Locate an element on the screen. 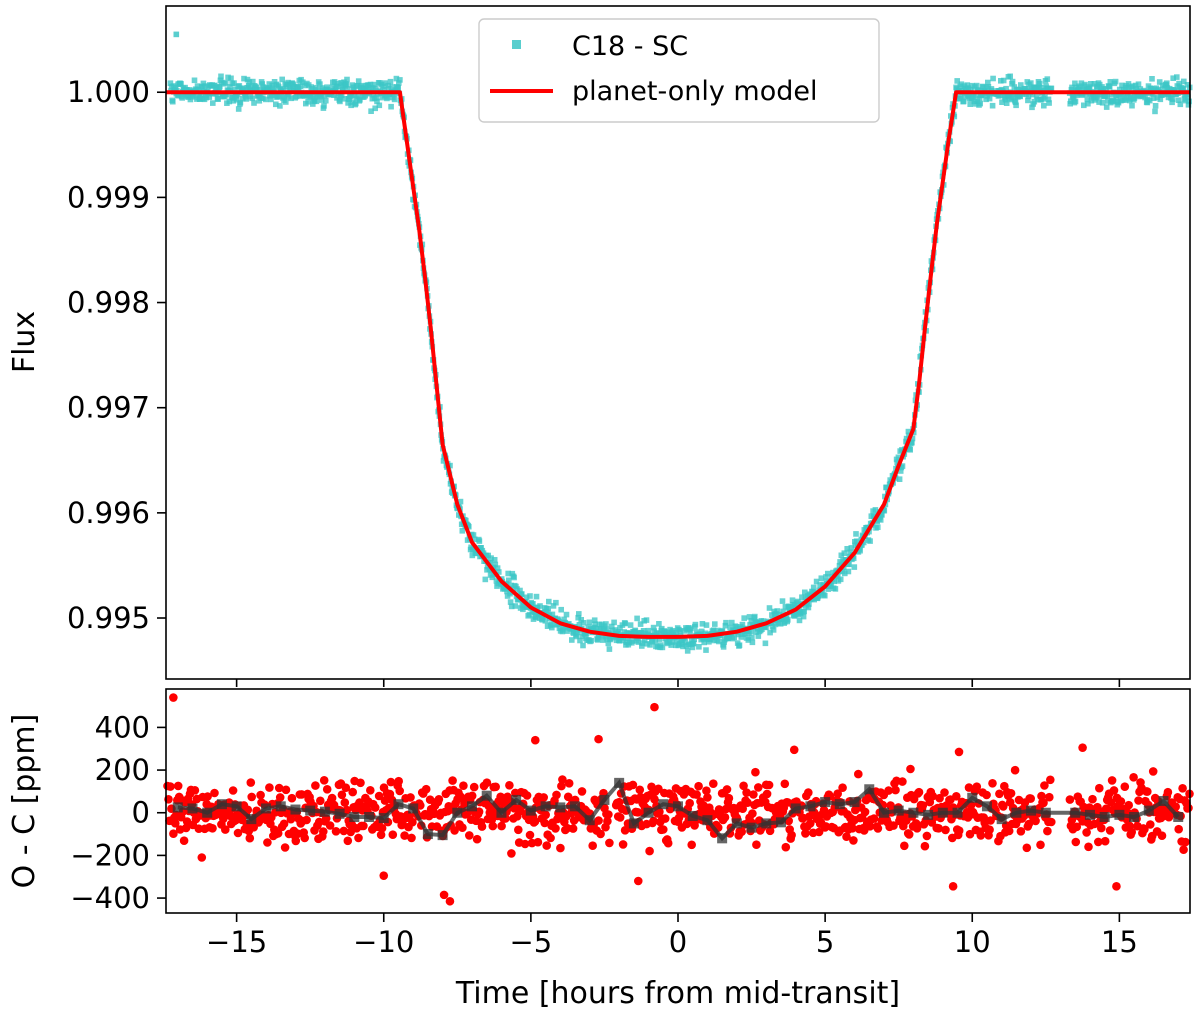 Image resolution: width=1200 pixels, height=1015 pixels. top-ytick-label: 0.996 is located at coordinates (108, 513).